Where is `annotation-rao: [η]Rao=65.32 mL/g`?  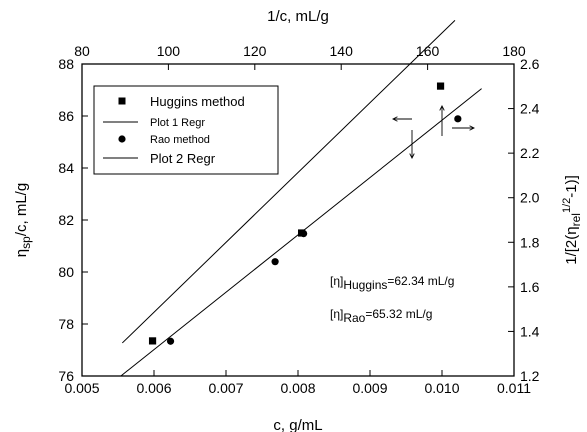 annotation-rao: [η]Rao=65.32 mL/g is located at coordinates (381, 316).